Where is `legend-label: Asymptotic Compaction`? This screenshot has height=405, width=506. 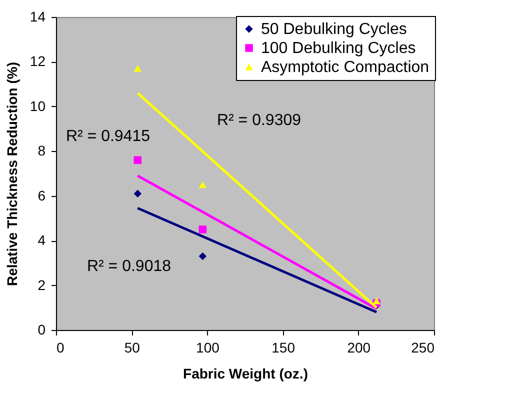 legend-label: Asymptotic Compaction is located at coordinates (345, 67).